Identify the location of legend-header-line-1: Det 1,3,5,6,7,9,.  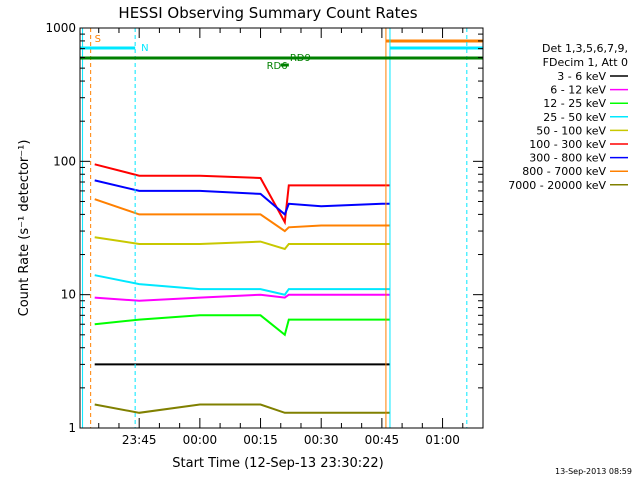
(585, 48).